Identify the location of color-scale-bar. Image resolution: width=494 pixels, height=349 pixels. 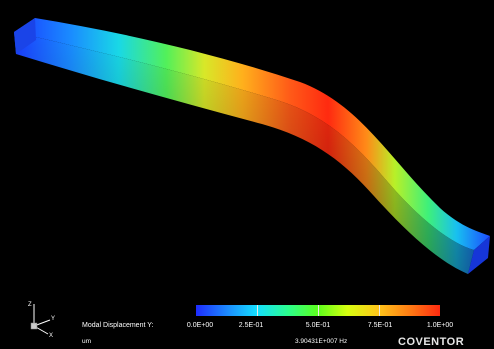
(318, 310).